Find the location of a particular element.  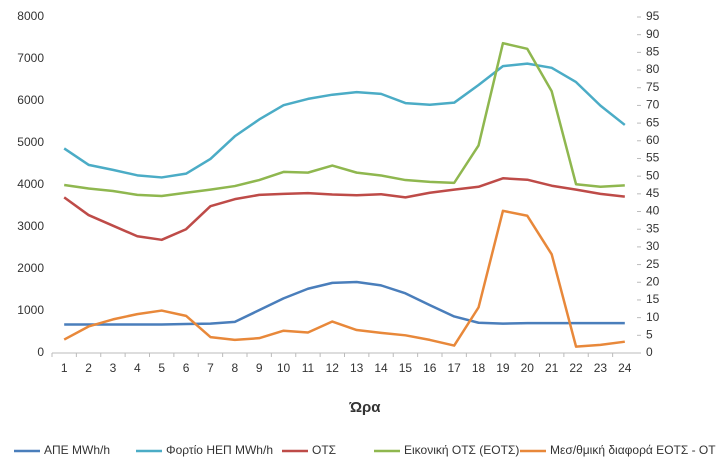

x-tick-label: 3 is located at coordinates (113, 368).